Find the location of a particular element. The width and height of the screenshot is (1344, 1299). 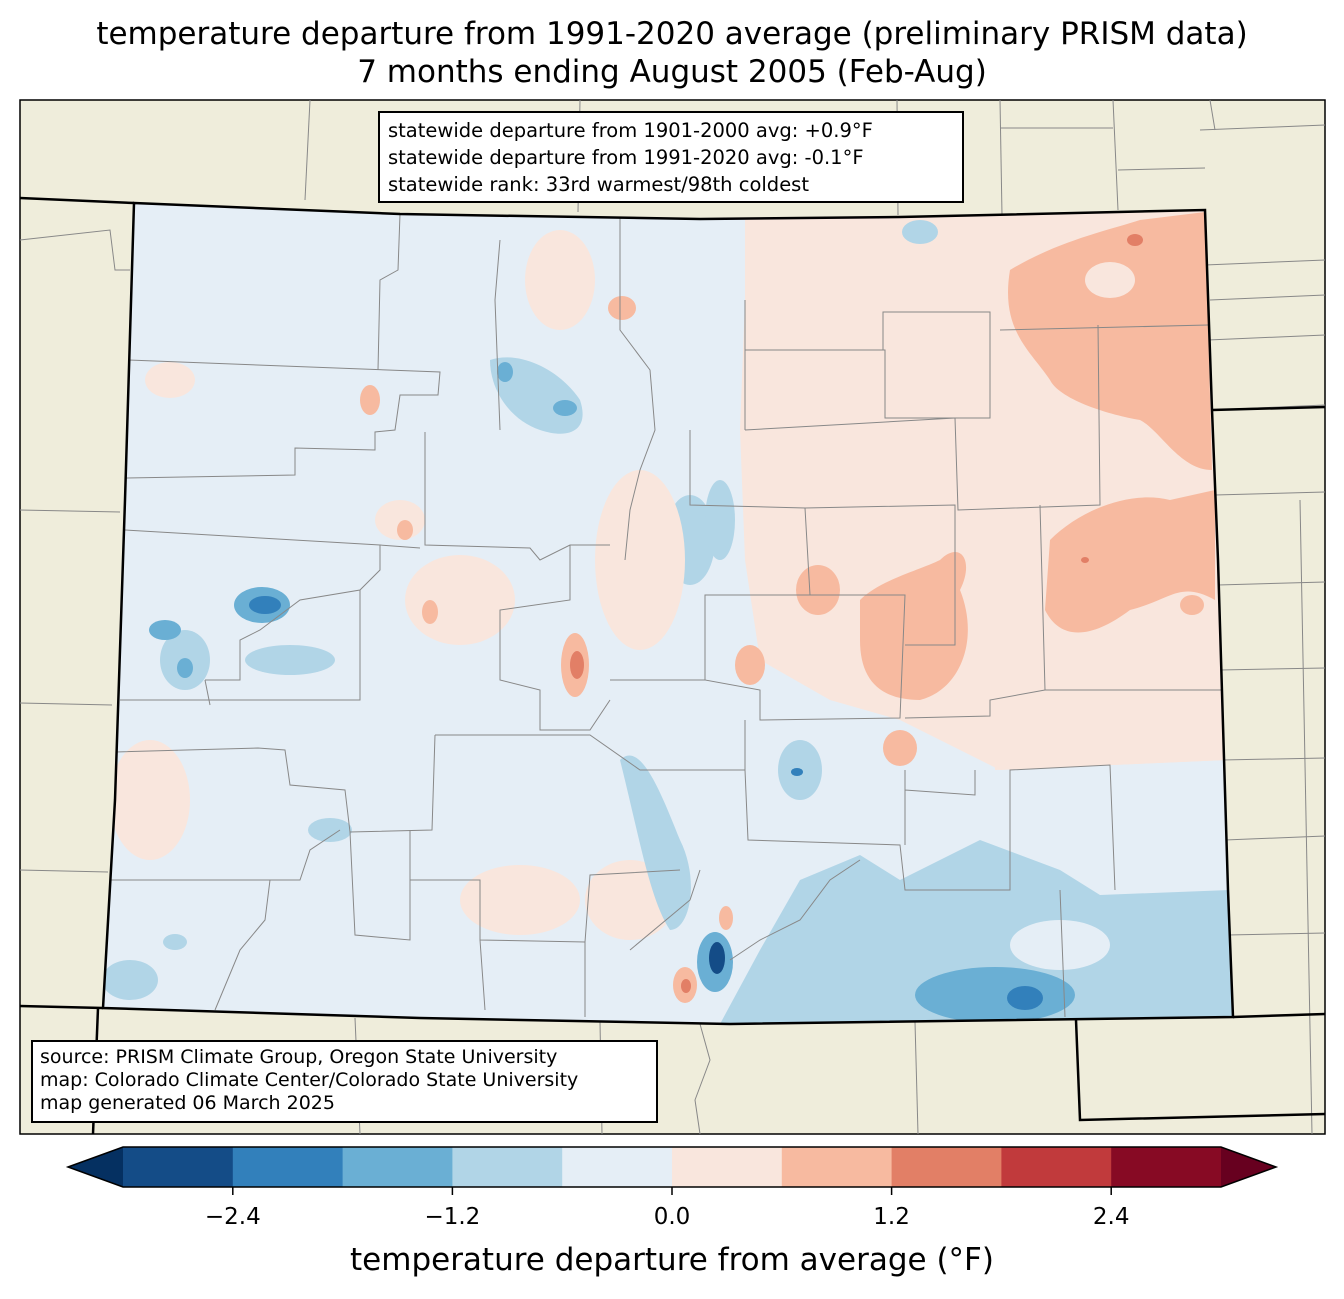

colorbar is located at coordinates (672, 1170).